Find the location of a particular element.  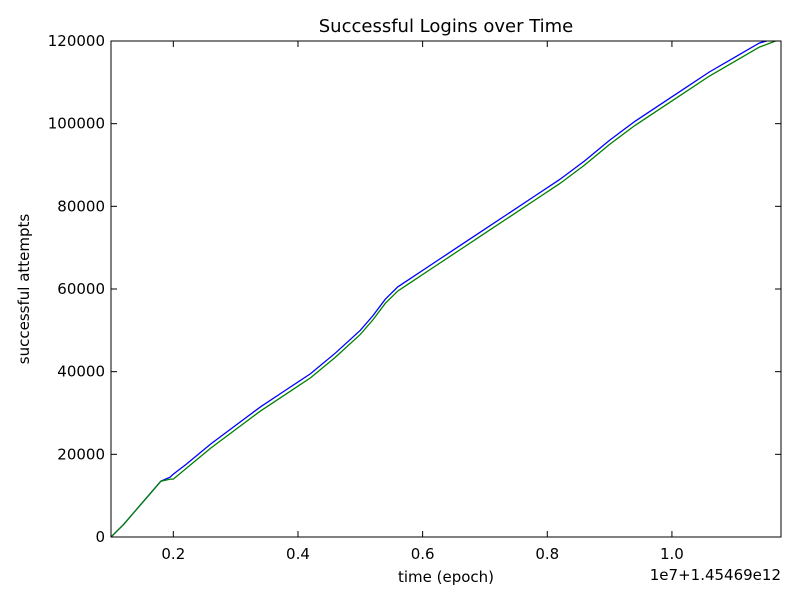

y-tick-label: 20000 is located at coordinates (81, 454).